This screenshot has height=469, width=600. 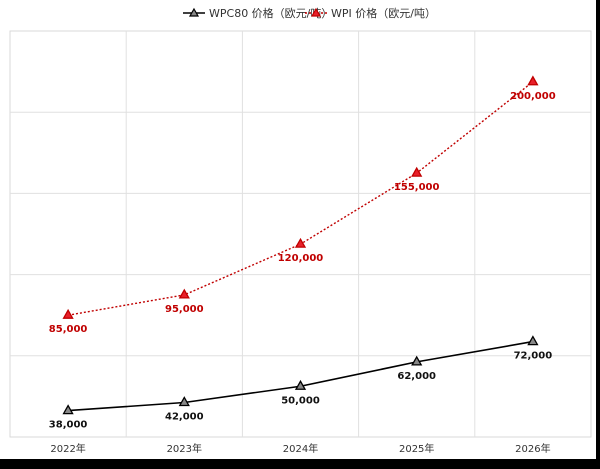 I want to click on data-label-wpc80: 62,000, so click(x=416, y=376).